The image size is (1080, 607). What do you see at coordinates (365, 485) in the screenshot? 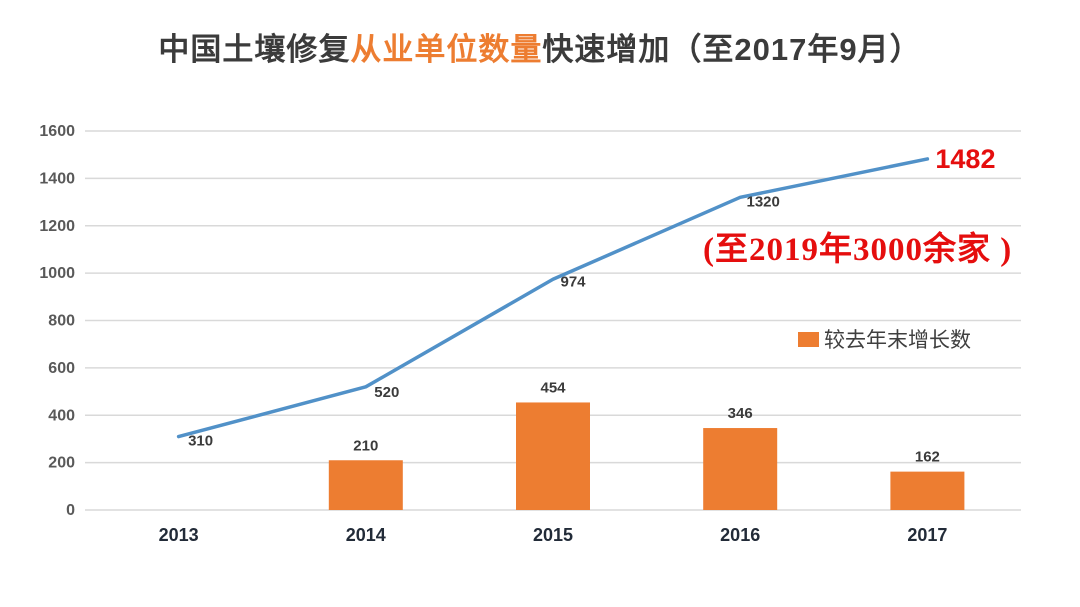
I see `bar-2014` at bounding box center [365, 485].